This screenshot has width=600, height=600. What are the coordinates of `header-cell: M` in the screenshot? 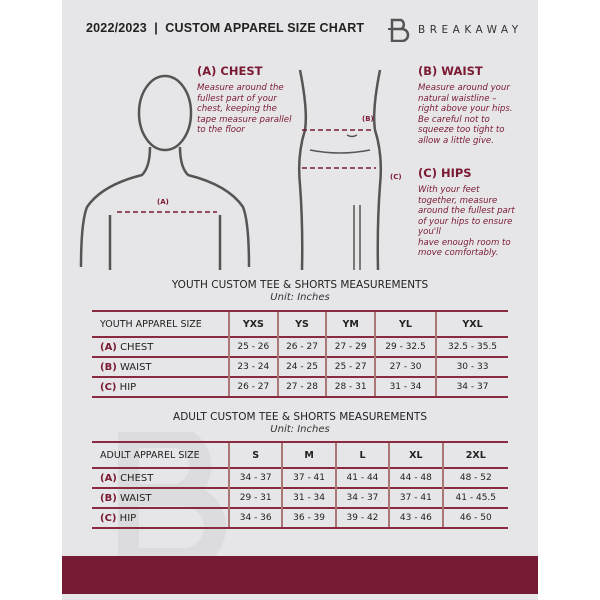 It's located at (308, 454).